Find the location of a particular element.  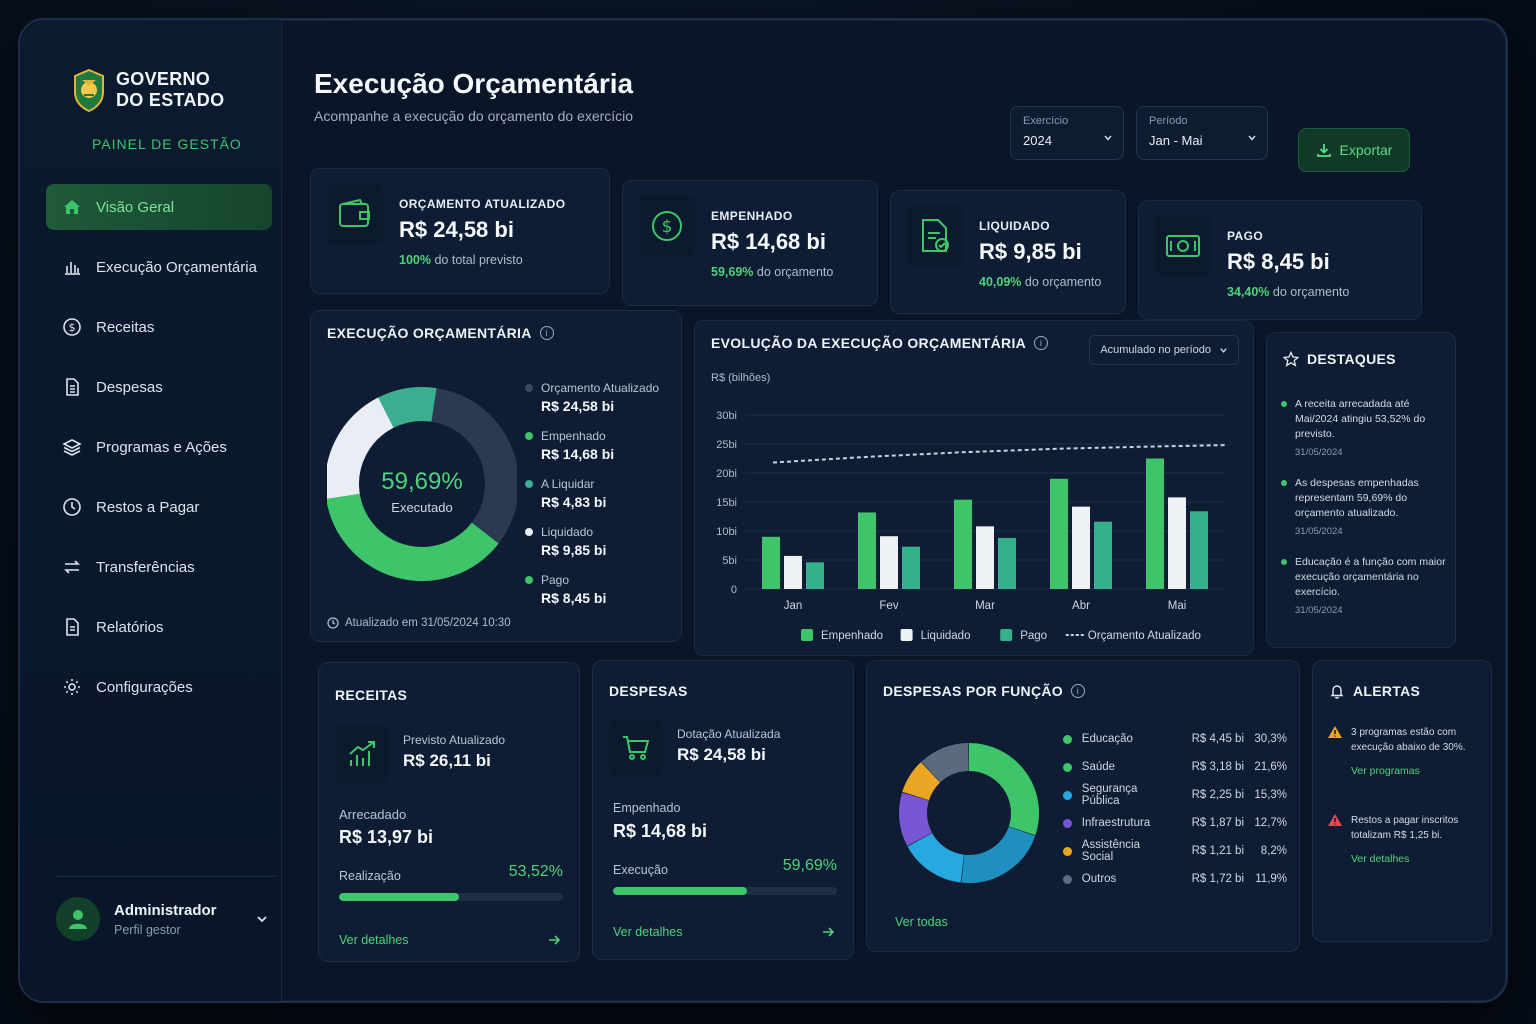

legend-item: A Liquidar R$ 4,83 bi is located at coordinates (565, 493).